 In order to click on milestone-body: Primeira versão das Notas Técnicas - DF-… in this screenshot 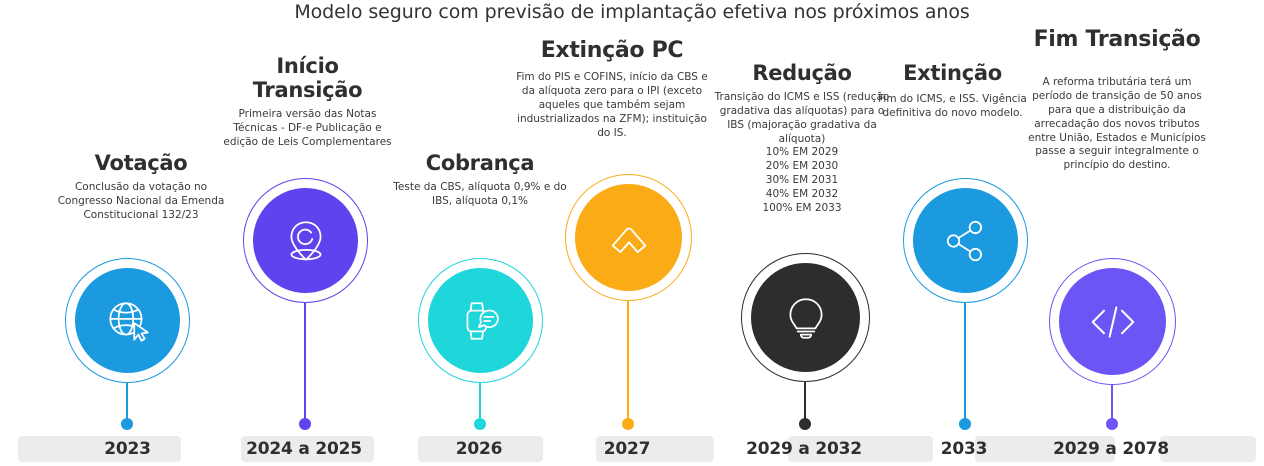, I will do `click(307, 127)`.